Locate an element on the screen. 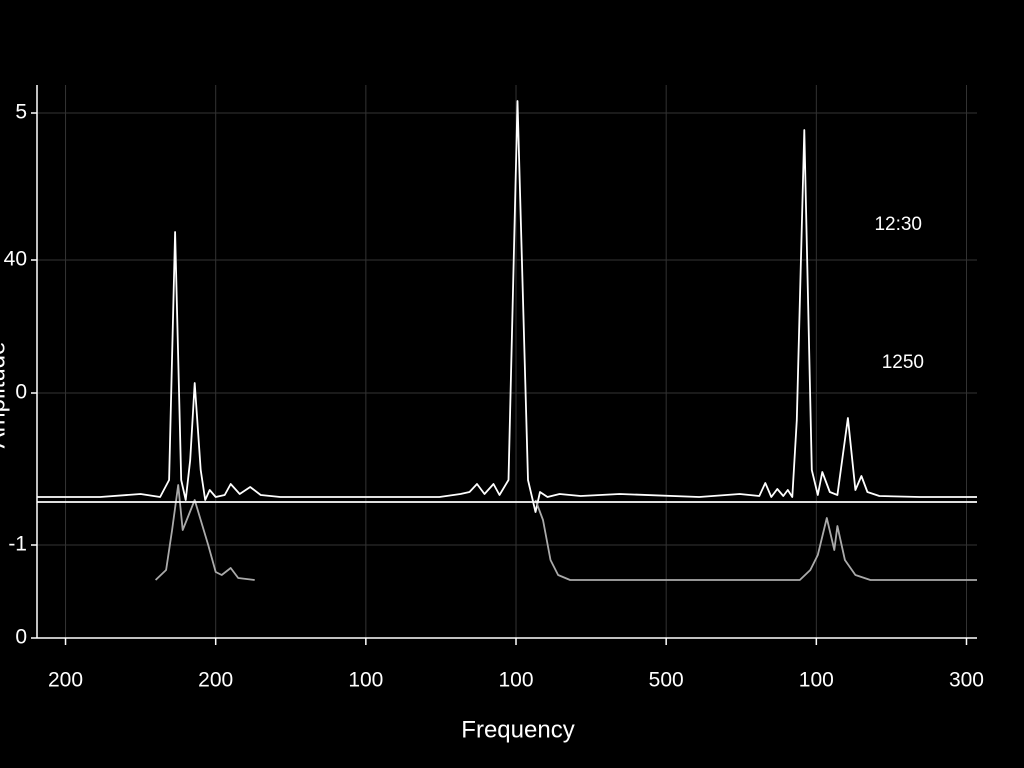 This screenshot has width=1024, height=768. x-axis-label: Frequency is located at coordinates (517, 729).